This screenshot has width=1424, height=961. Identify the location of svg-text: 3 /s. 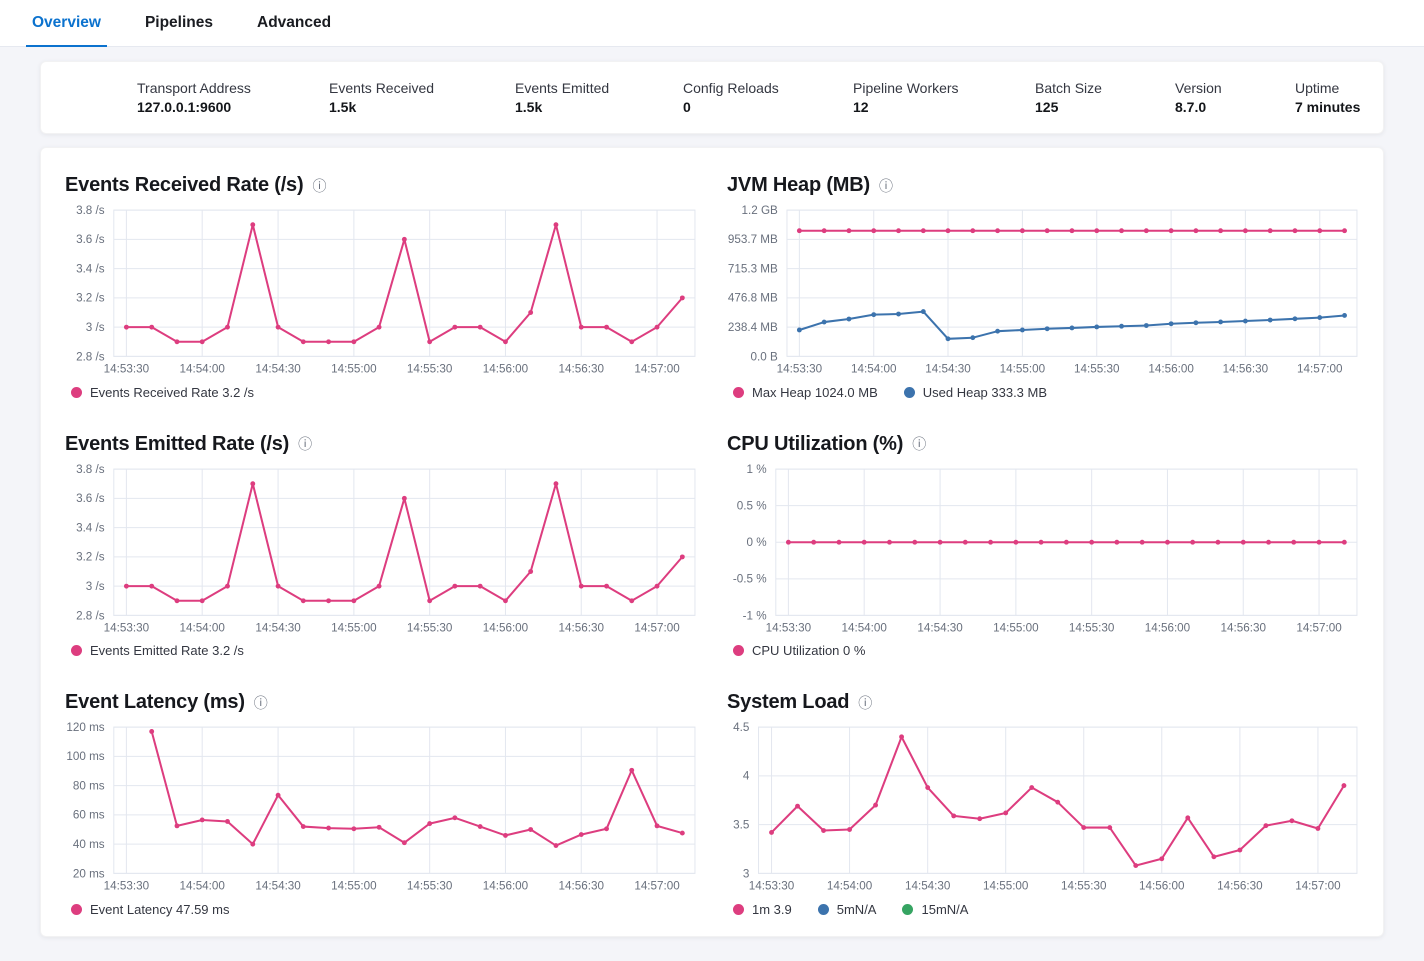
(95, 327).